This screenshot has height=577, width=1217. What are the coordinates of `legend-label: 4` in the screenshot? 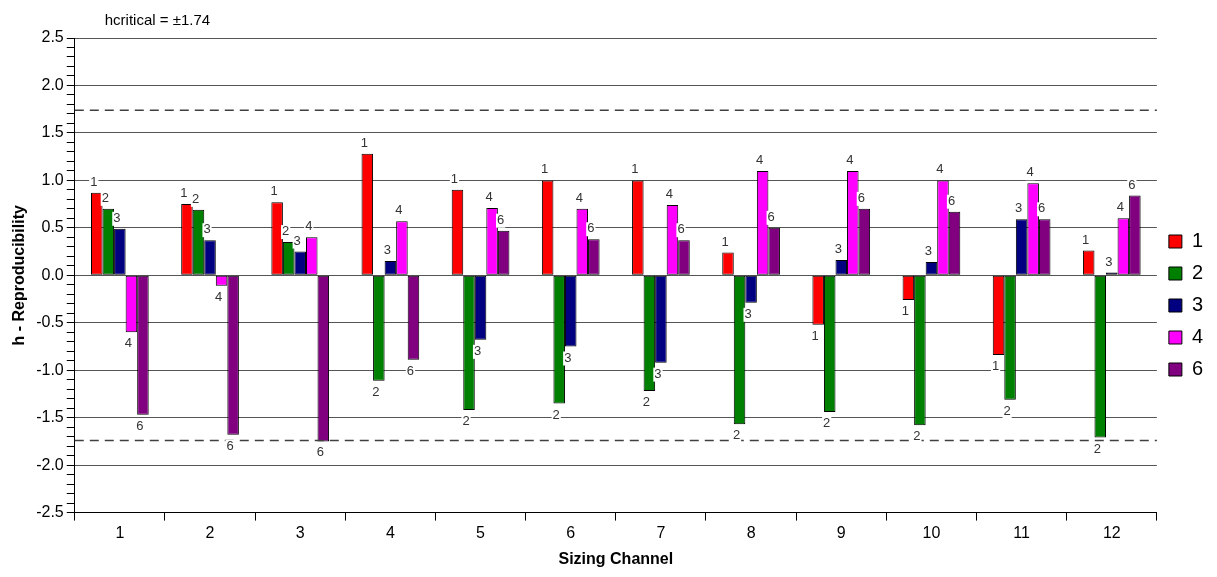 It's located at (1197, 336).